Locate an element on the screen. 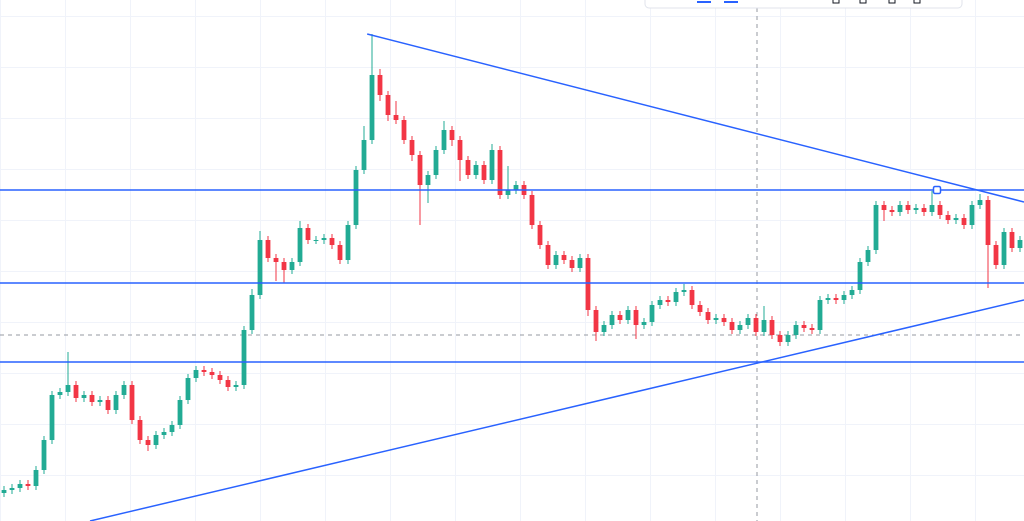  toolbar-line-style is located at coordinates (704, 2).